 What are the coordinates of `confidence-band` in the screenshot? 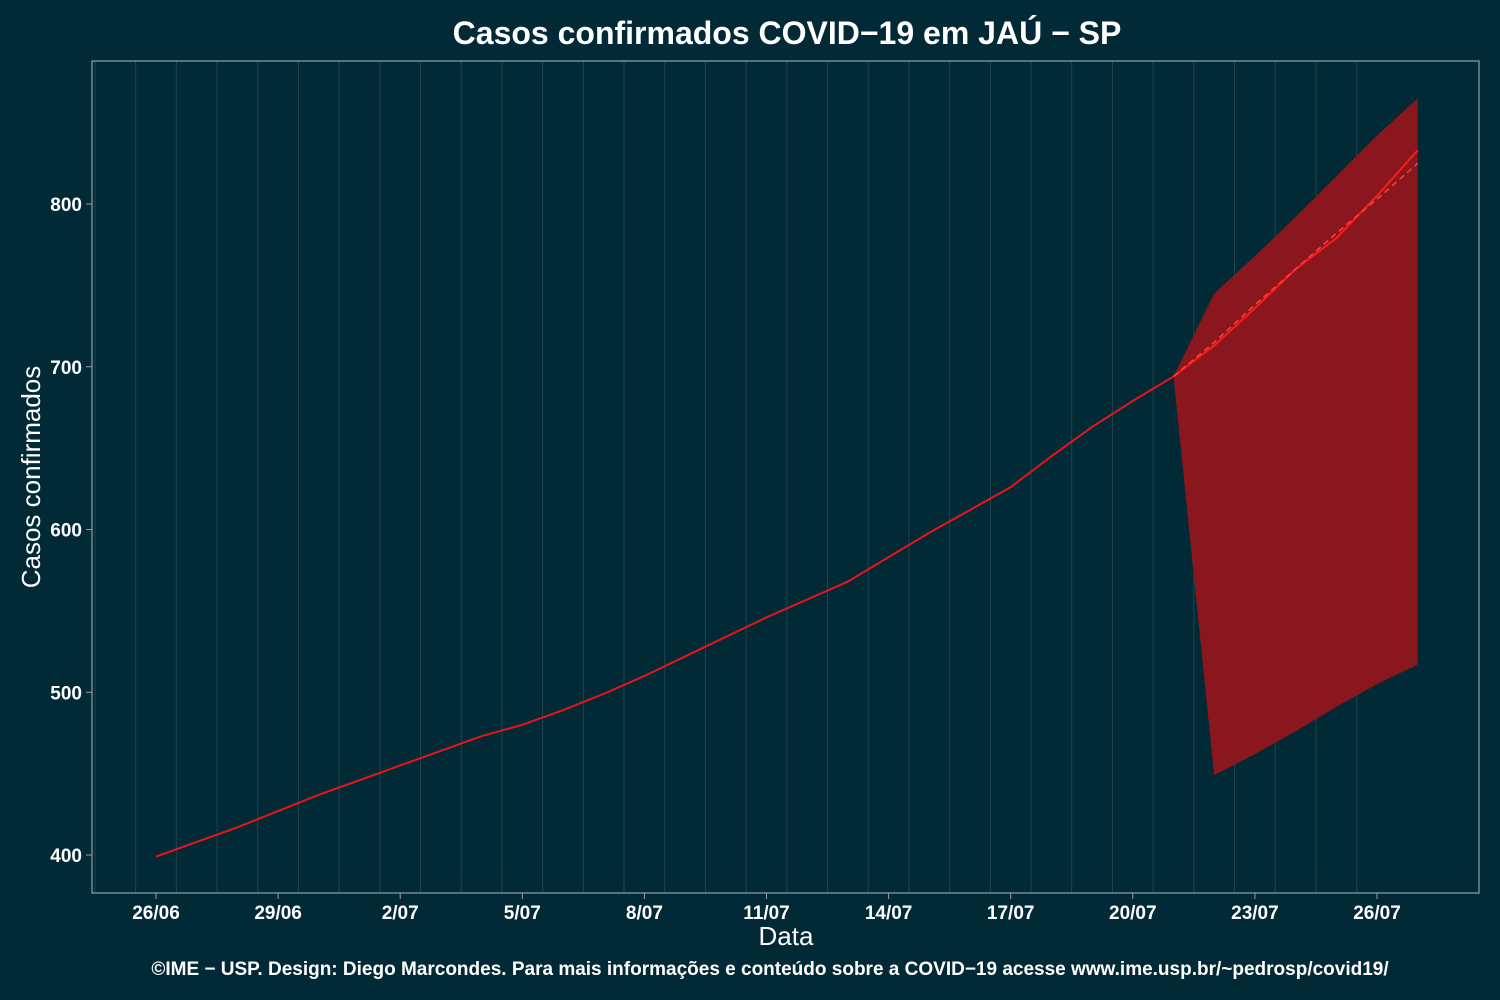 It's located at (1295, 437).